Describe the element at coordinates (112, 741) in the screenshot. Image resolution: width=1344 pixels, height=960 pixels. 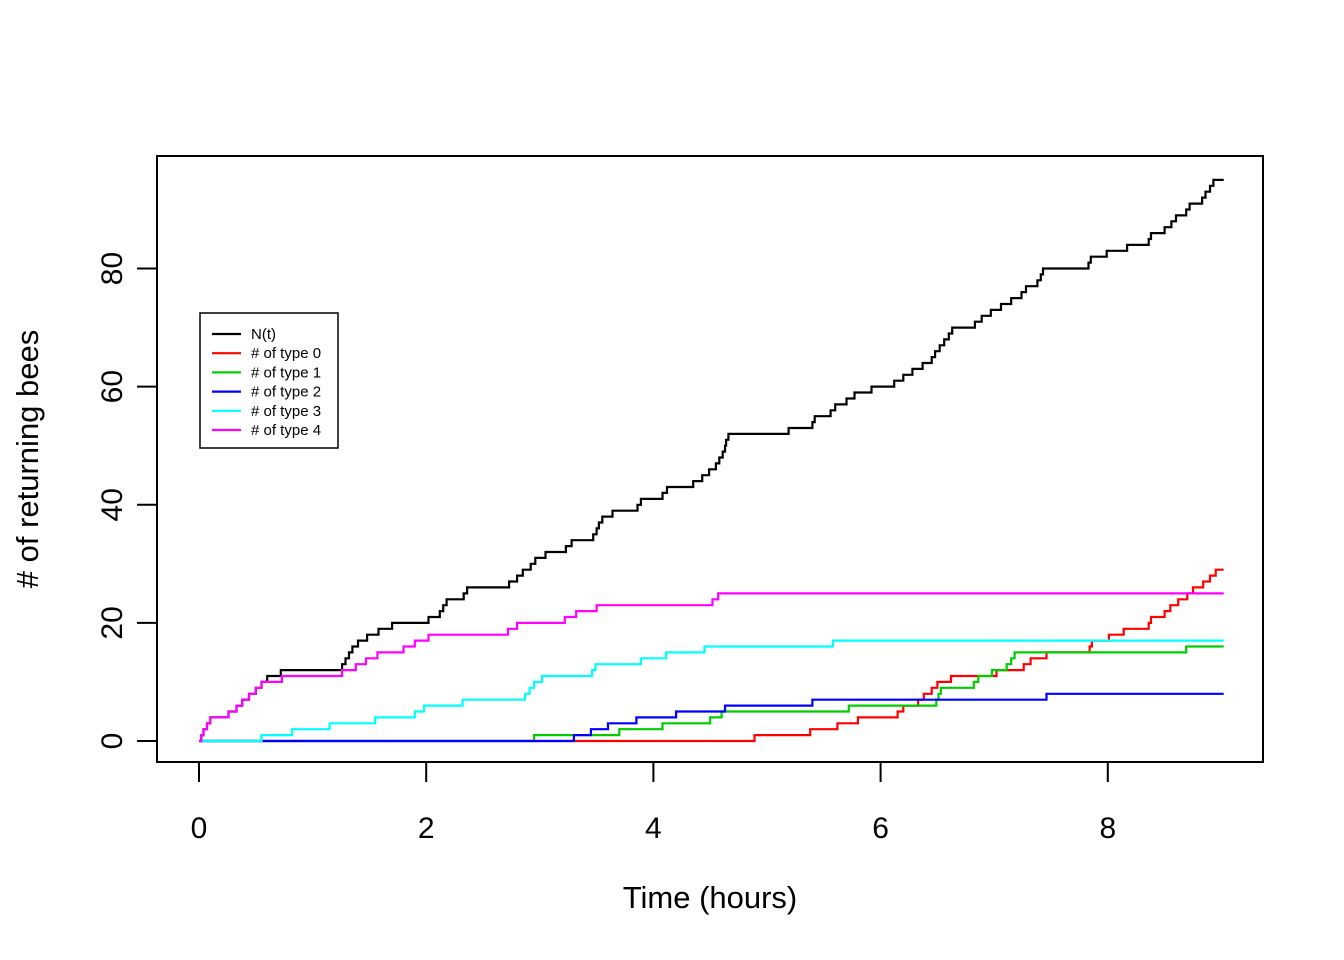
I see `y-tick-label: 0` at that location.